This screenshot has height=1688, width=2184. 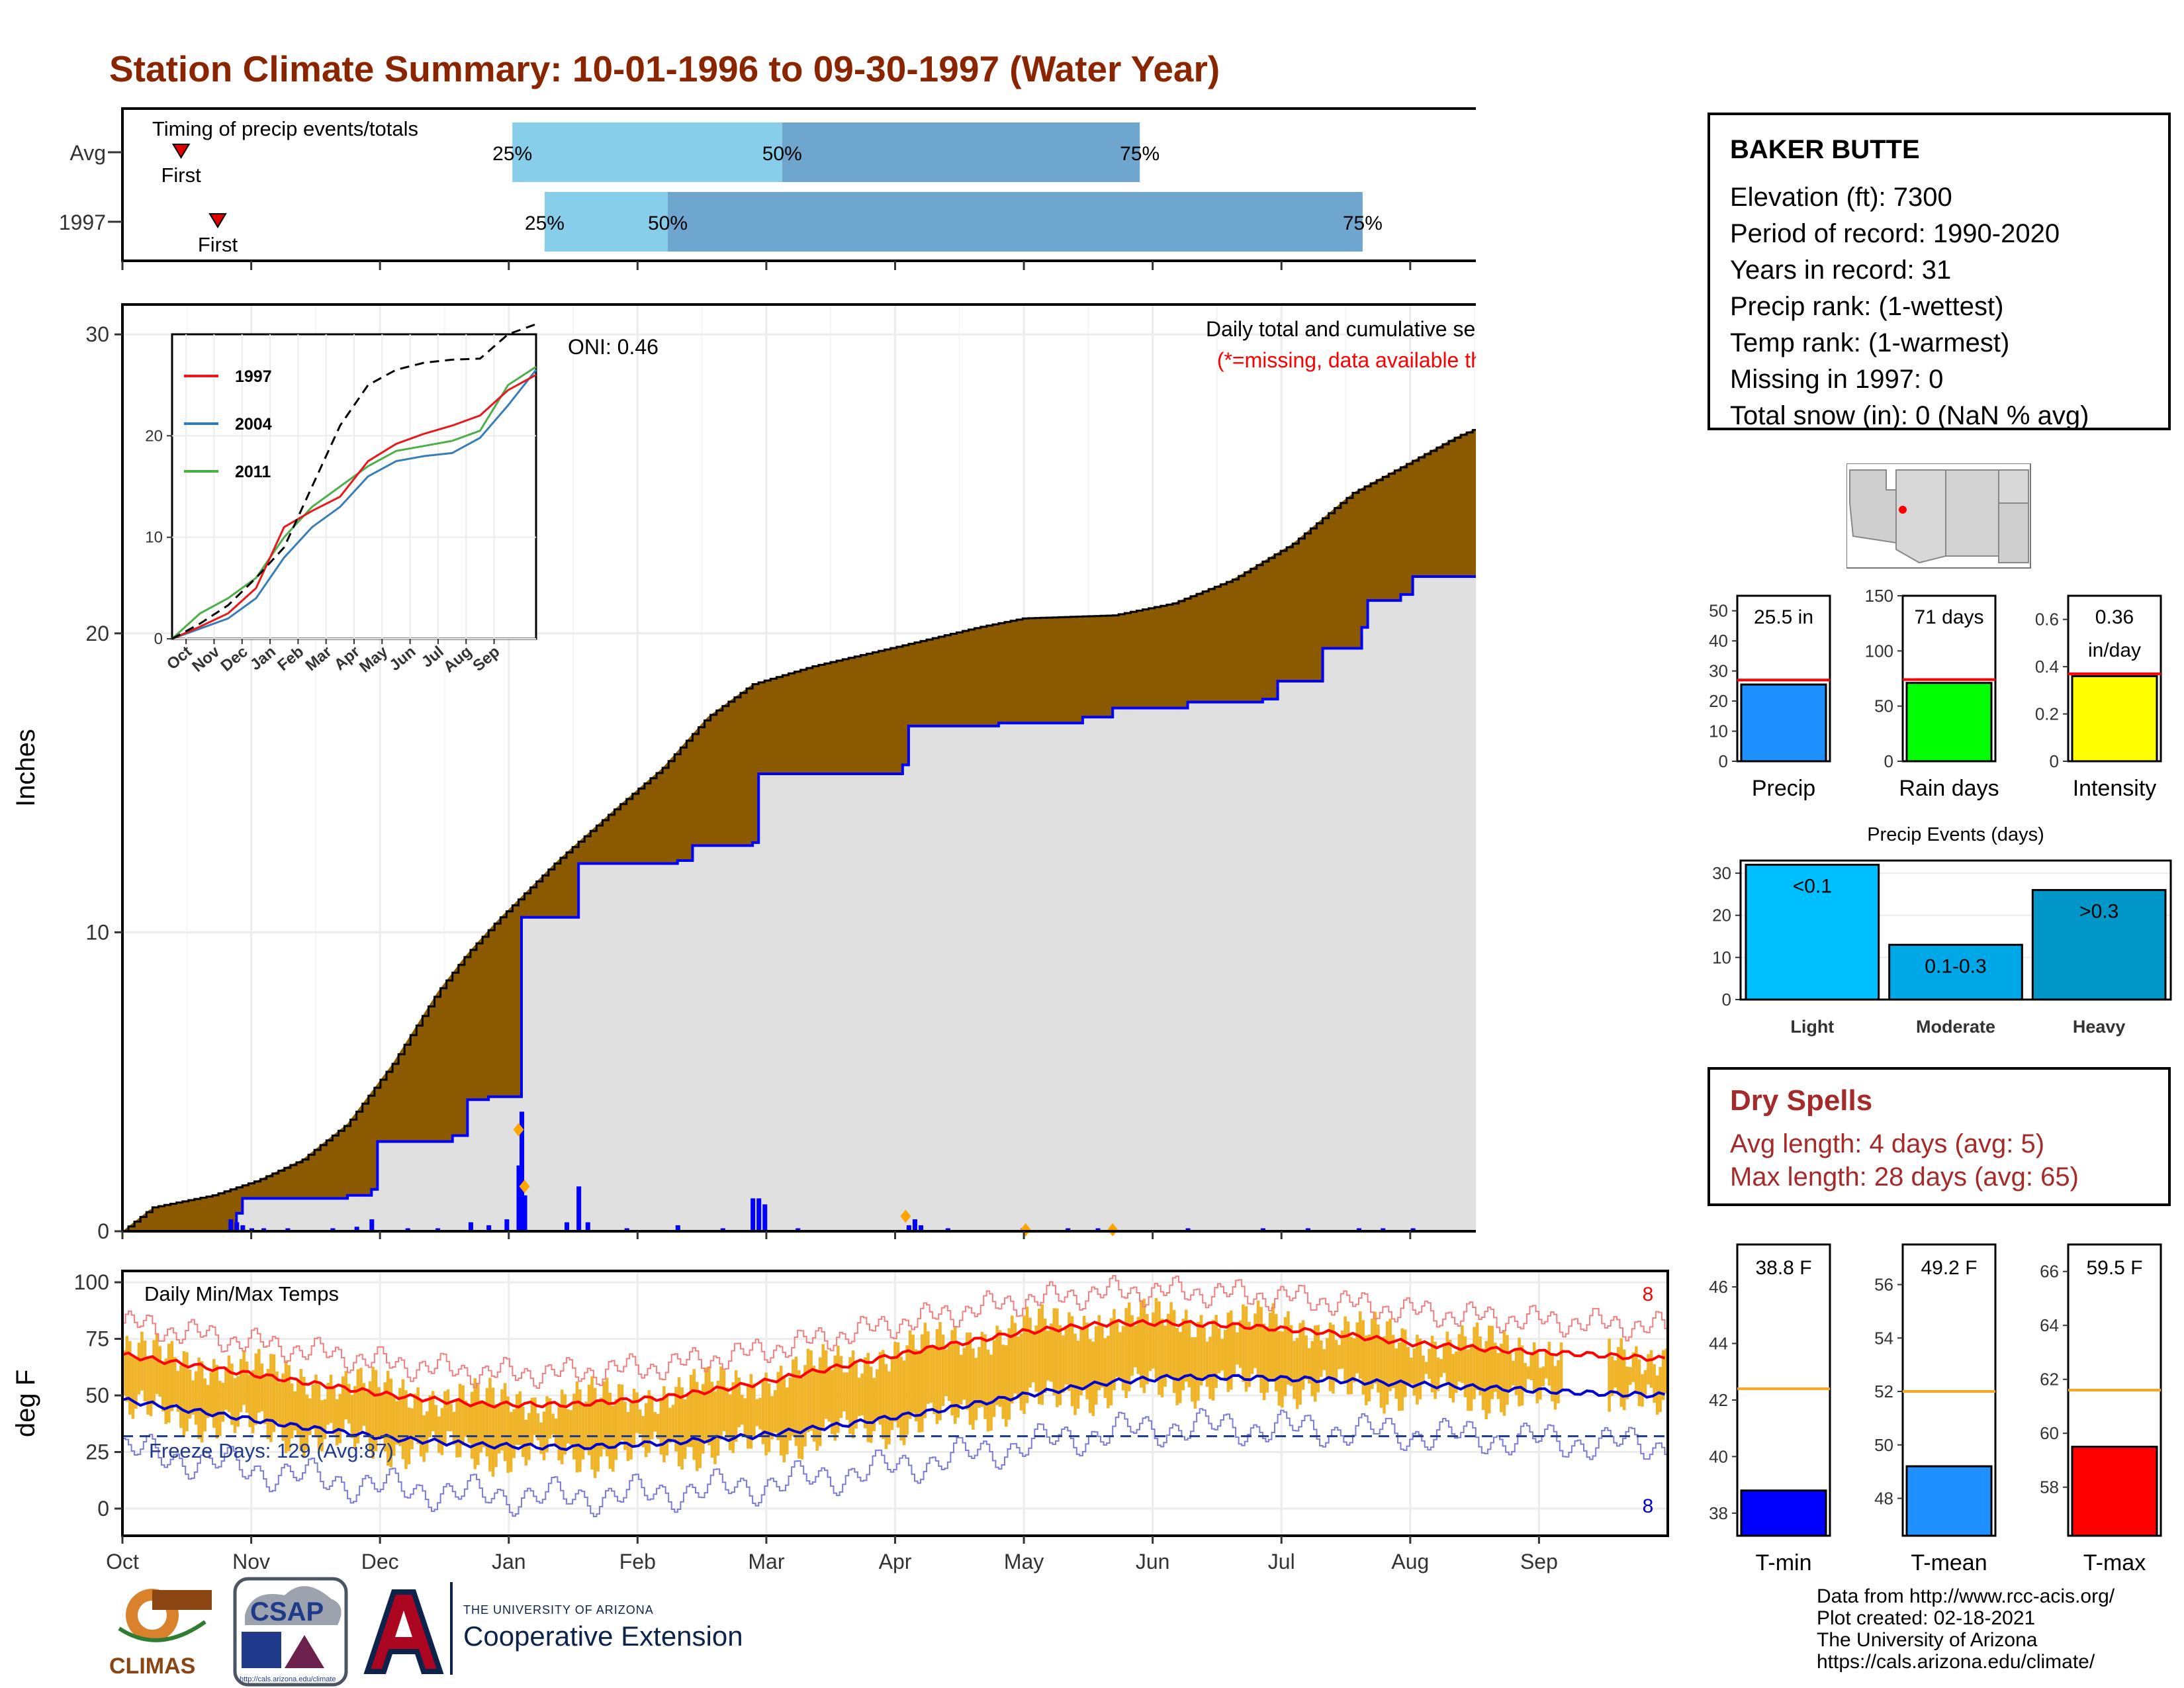 I want to click on month-label: Mar, so click(x=766, y=1561).